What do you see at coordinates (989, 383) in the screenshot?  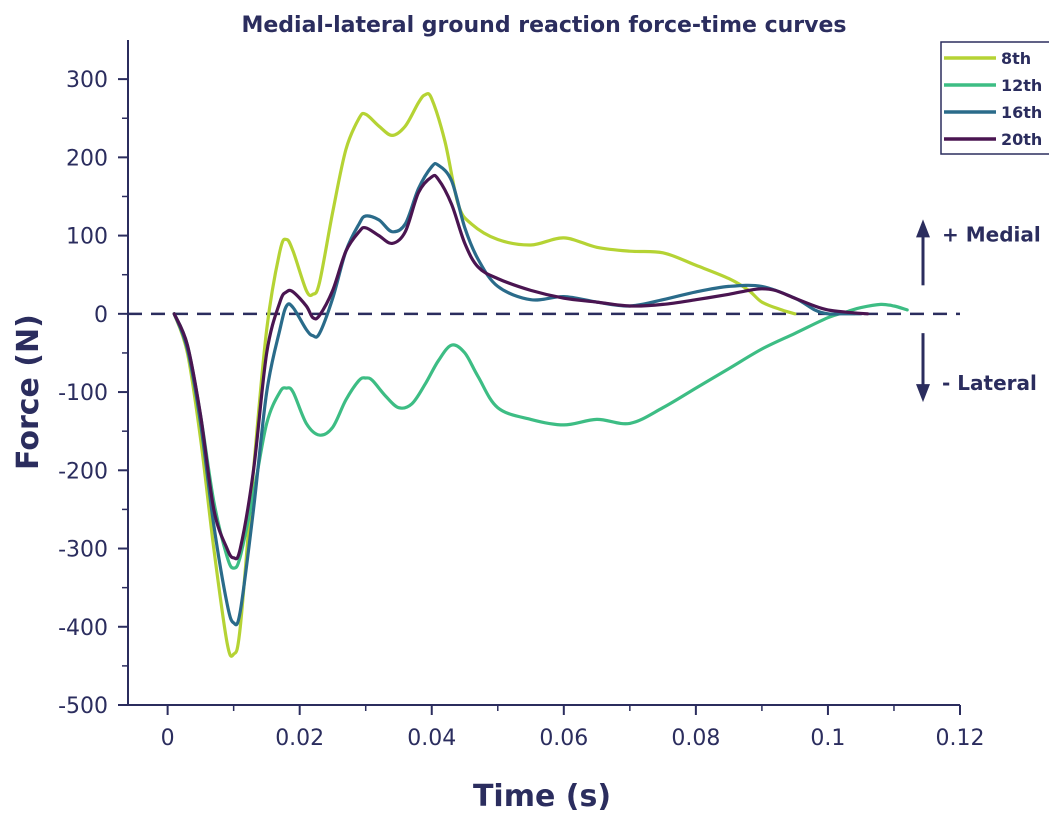 I see `annotation-lateral: - Lateral` at bounding box center [989, 383].